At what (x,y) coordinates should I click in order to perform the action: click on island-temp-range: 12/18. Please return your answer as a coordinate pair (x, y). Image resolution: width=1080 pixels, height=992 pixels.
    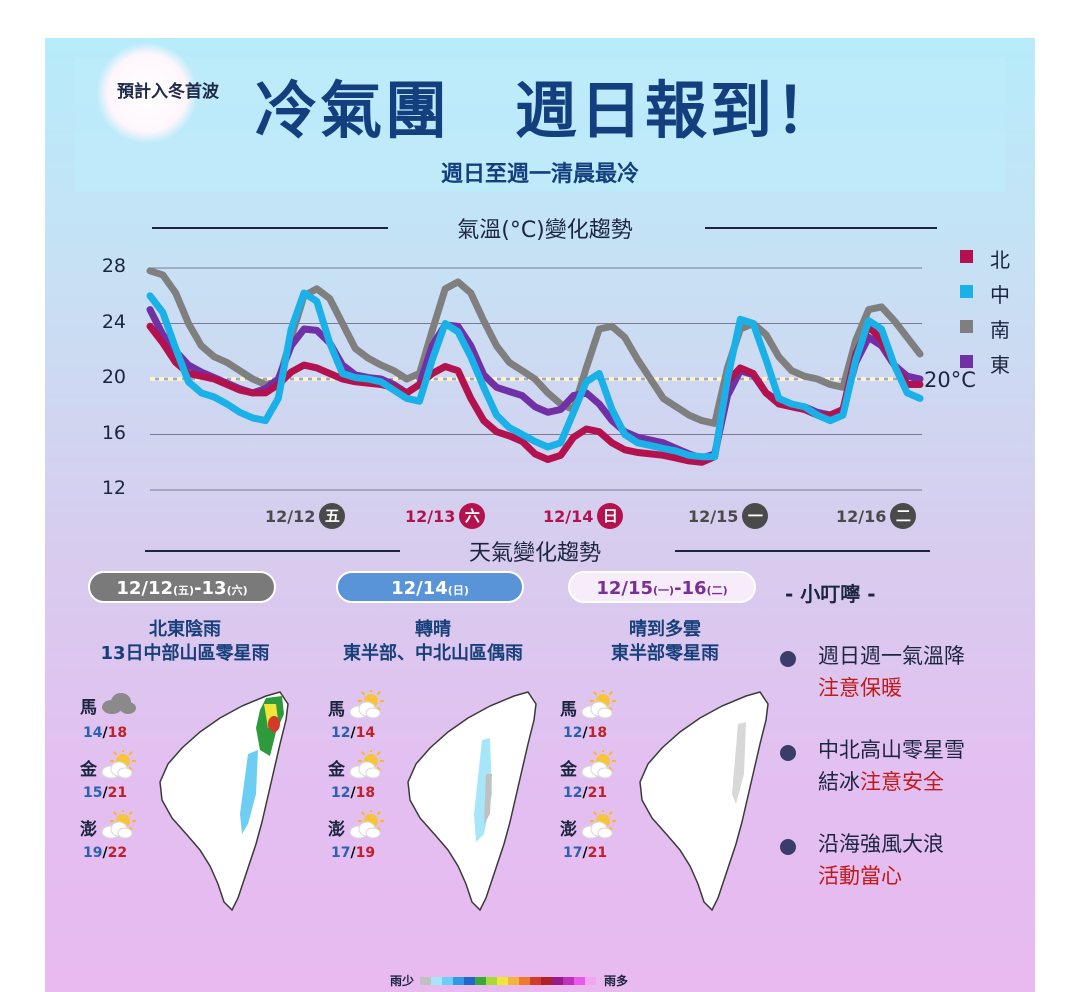
    Looking at the image, I should click on (585, 733).